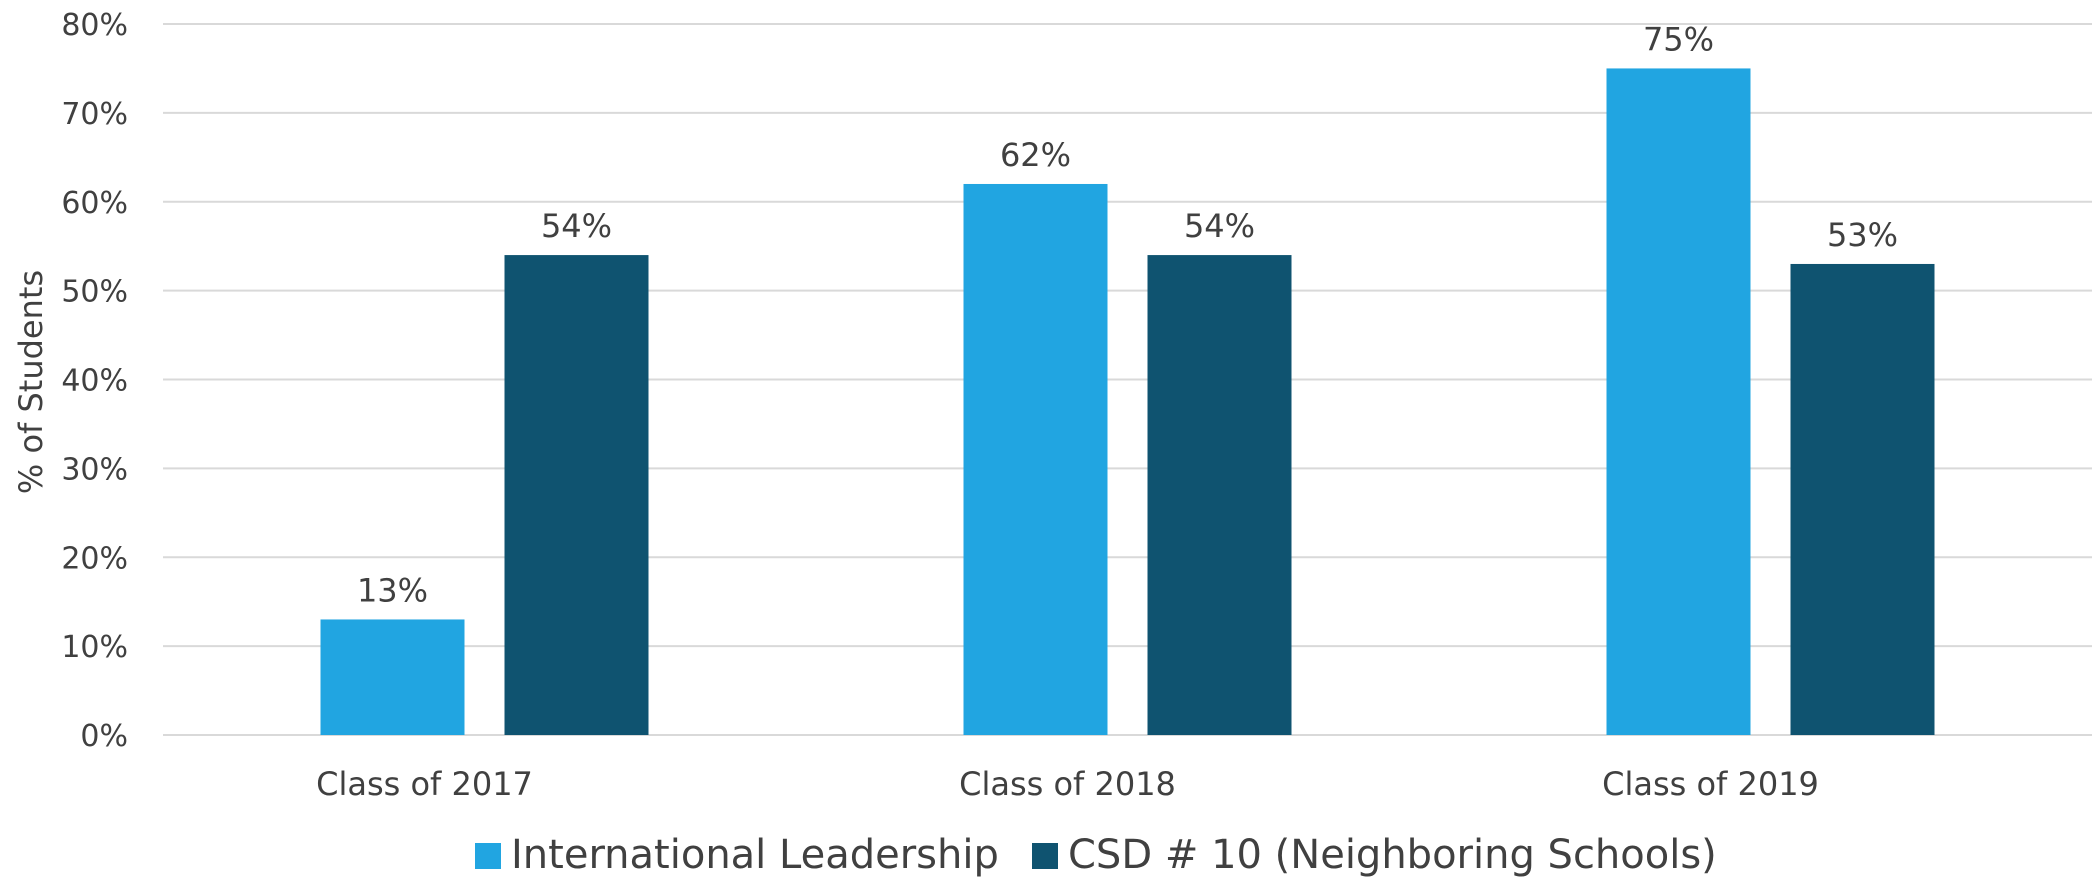 This screenshot has width=2092, height=880. Describe the element at coordinates (392, 590) in the screenshot. I see `data-label: 13%` at that location.